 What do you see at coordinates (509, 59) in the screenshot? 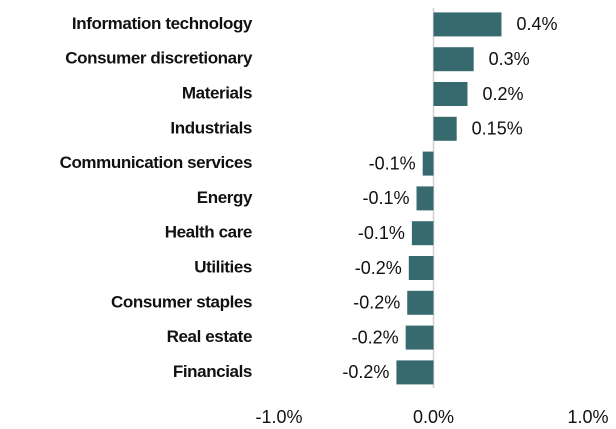
I see `value-label: 0.3%` at bounding box center [509, 59].